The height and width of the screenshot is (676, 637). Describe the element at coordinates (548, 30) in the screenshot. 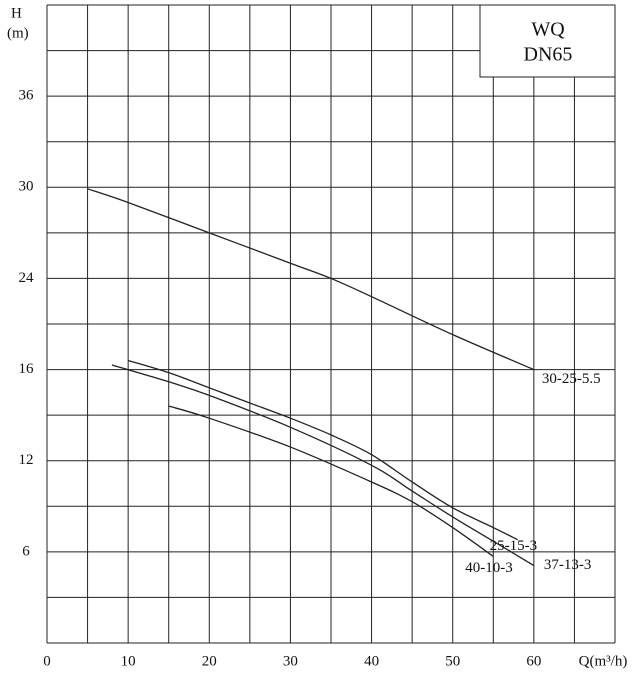

I see `chart-title: WQ` at that location.